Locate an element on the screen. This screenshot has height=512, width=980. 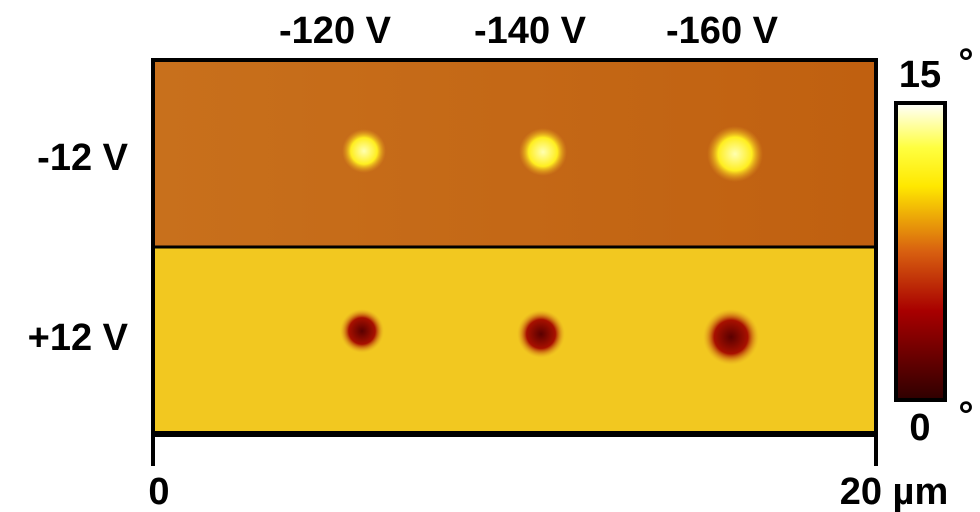
colorbar-tick-label: 15 is located at coordinates (920, 75).